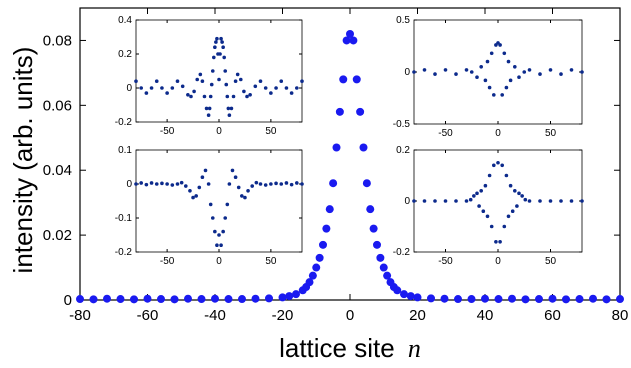 The width and height of the screenshot is (631, 368). Describe the element at coordinates (407, 201) in the screenshot. I see `inset-br-y-tick-label: 0` at that location.